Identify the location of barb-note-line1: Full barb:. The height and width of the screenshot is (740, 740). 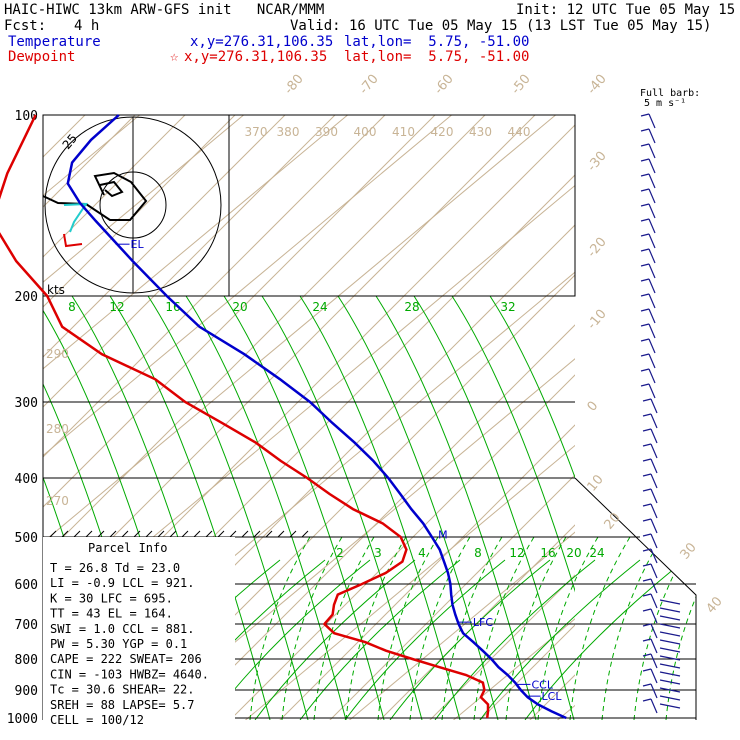
(670, 93).